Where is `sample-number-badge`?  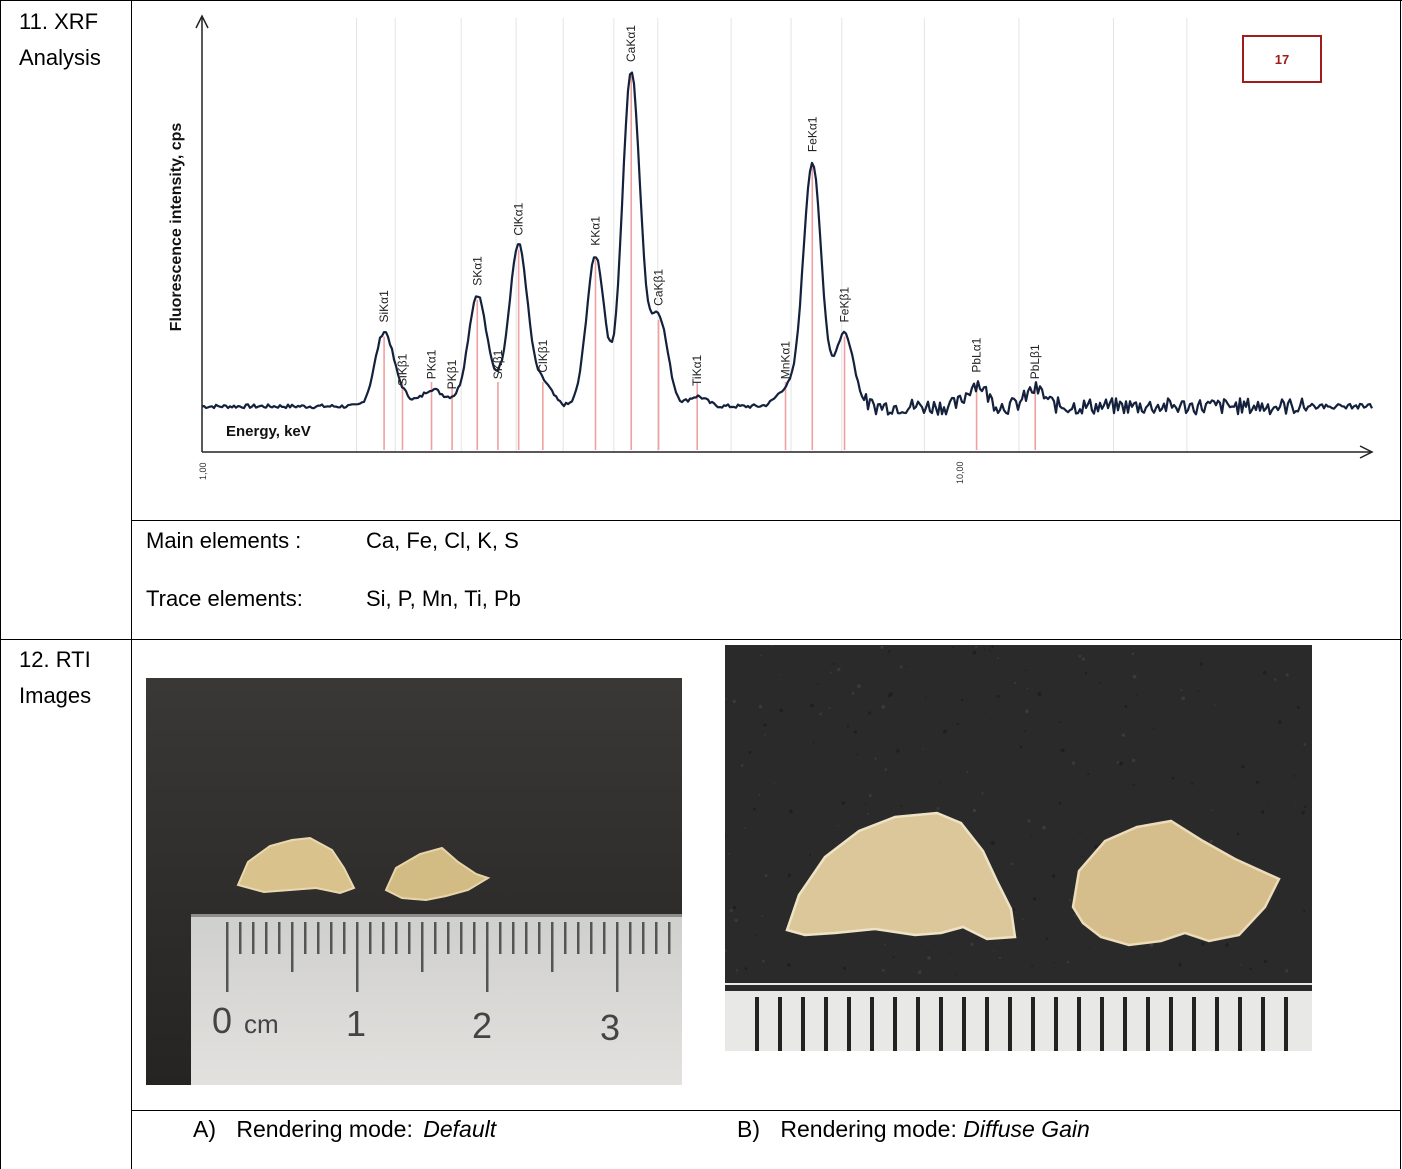 sample-number-badge is located at coordinates (1282, 59).